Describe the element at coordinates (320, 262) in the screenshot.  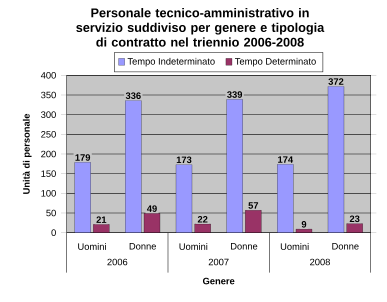
I see `text: 2008` at that location.